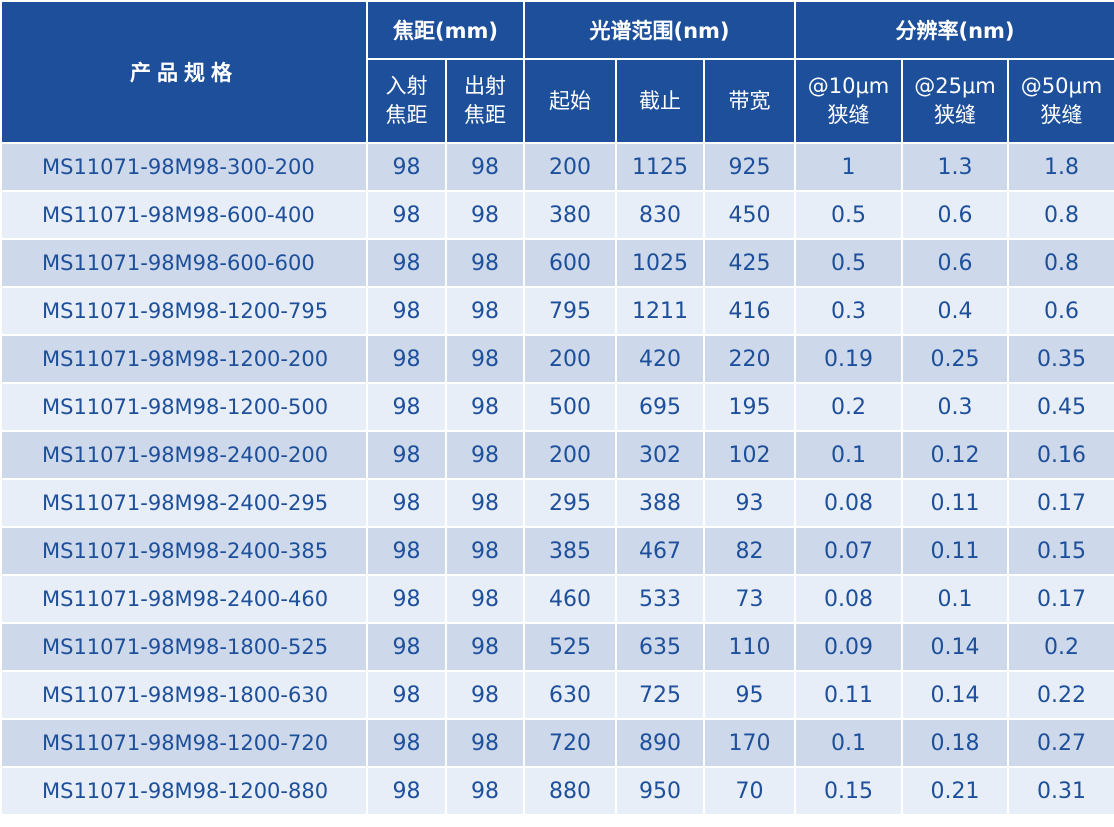 The height and width of the screenshot is (827, 1114). I want to click on cell-start: 500, so click(570, 407).